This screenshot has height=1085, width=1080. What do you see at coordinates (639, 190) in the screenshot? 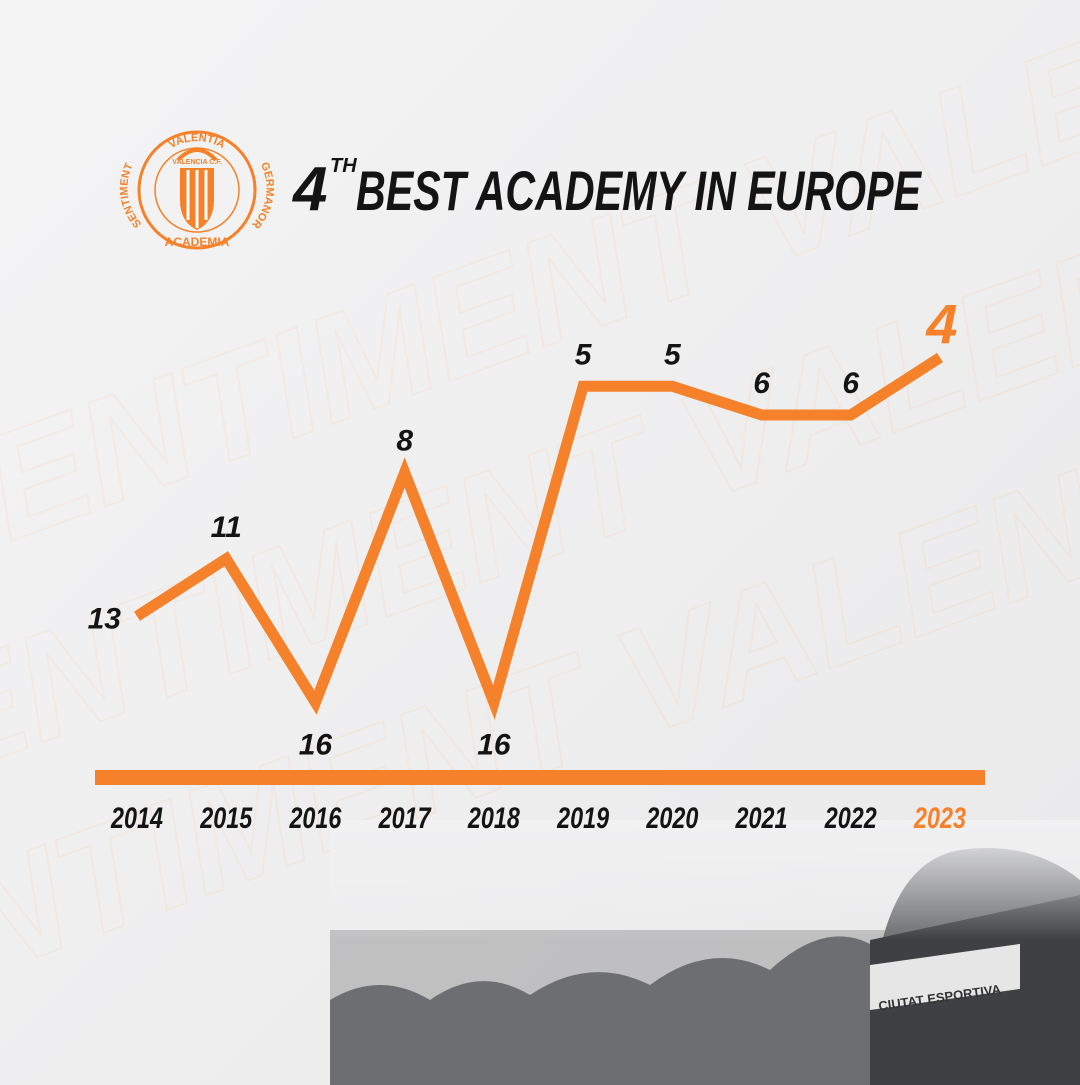
I see `chart-title: BEST ACADEMY IN EUROPE` at bounding box center [639, 190].